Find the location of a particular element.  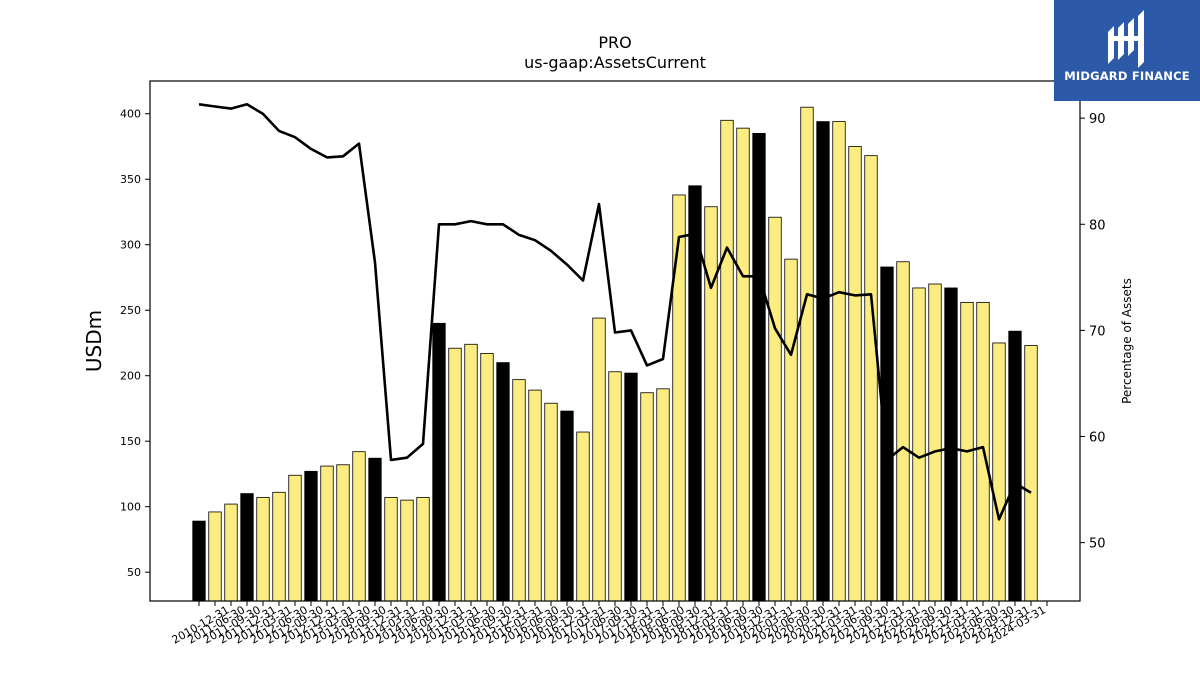

chart-title: PRO is located at coordinates (614, 42).